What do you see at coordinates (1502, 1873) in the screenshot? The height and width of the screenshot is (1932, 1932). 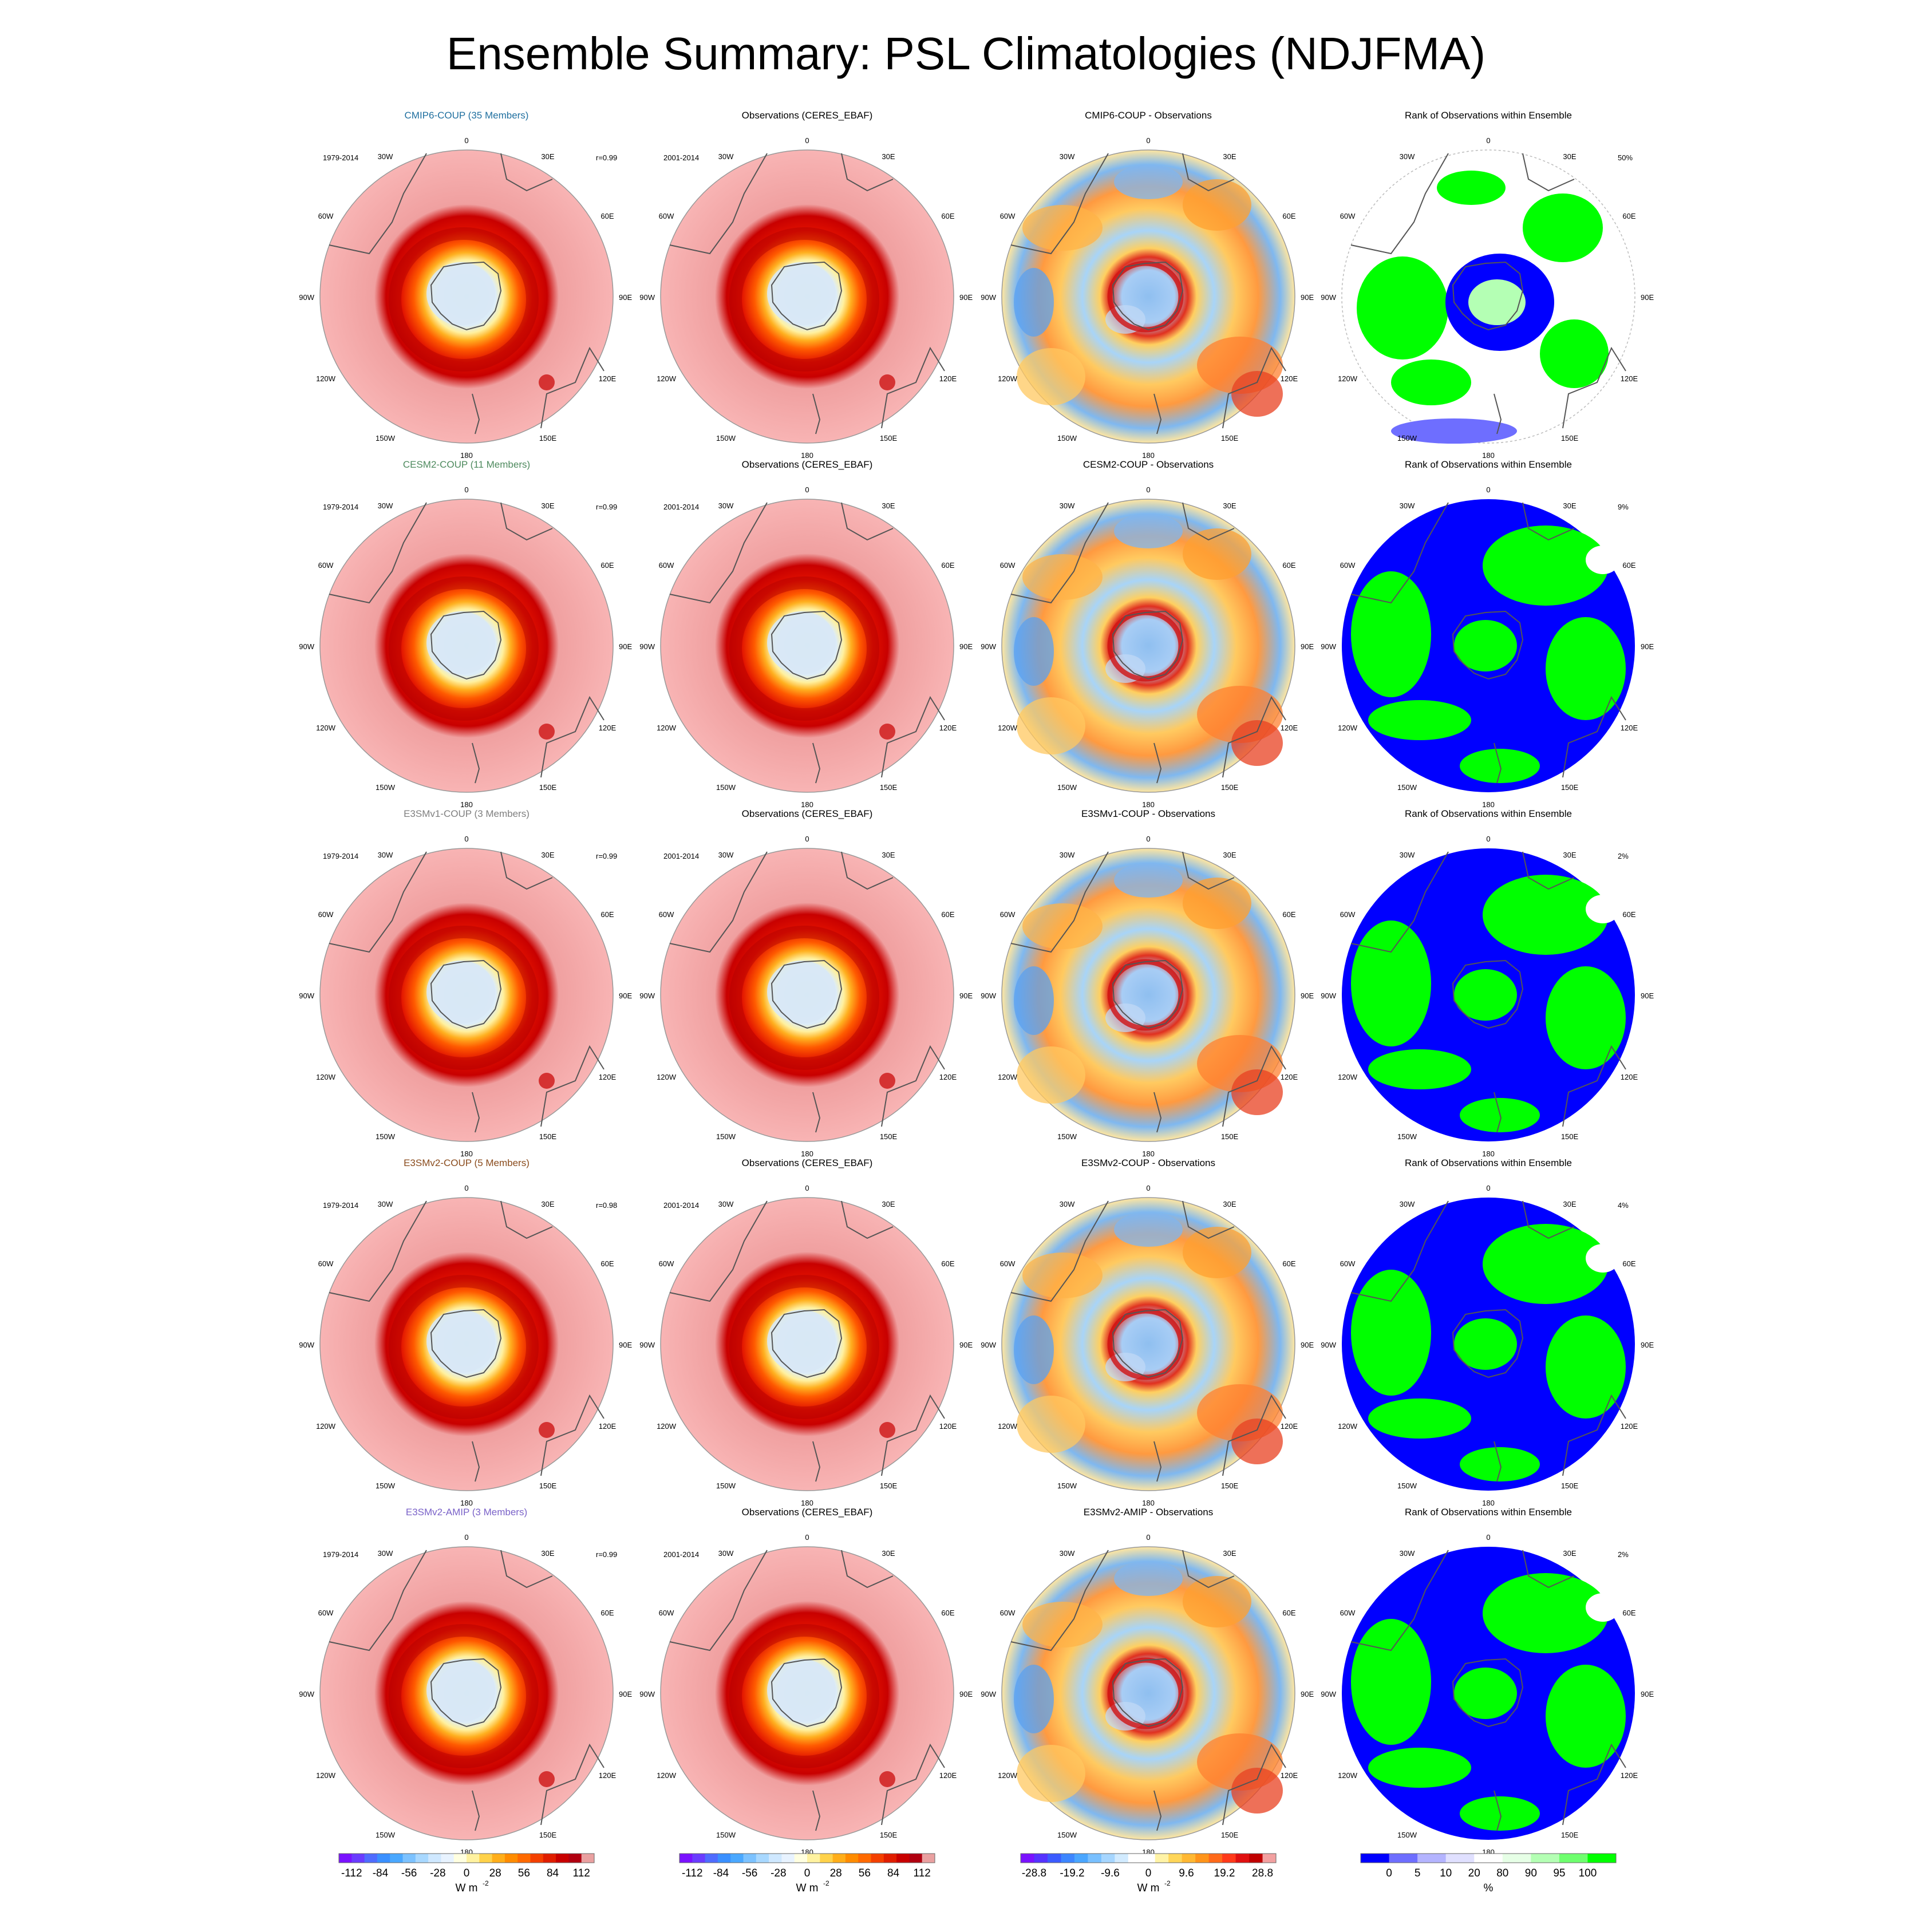 I see `colorbar-tick-label: 80` at bounding box center [1502, 1873].